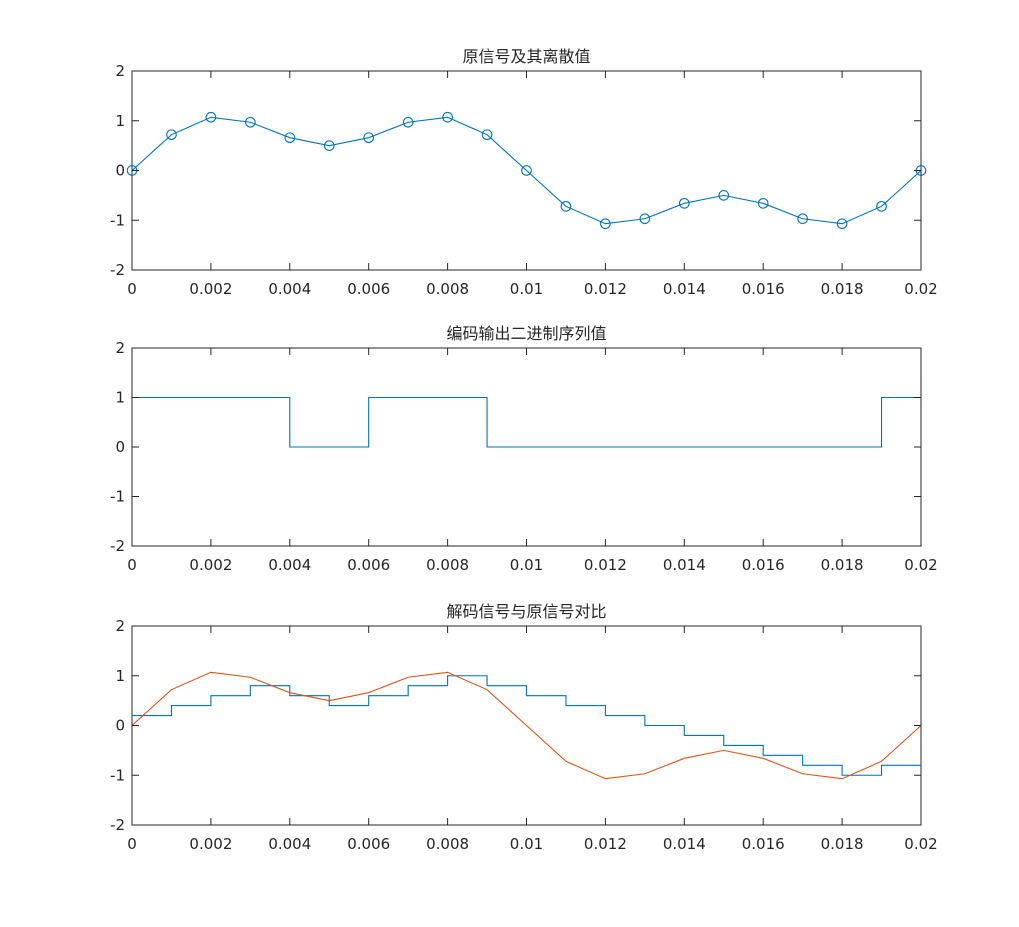  What do you see at coordinates (526, 333) in the screenshot?
I see `chart-title: 编码输出二进制序列值` at bounding box center [526, 333].